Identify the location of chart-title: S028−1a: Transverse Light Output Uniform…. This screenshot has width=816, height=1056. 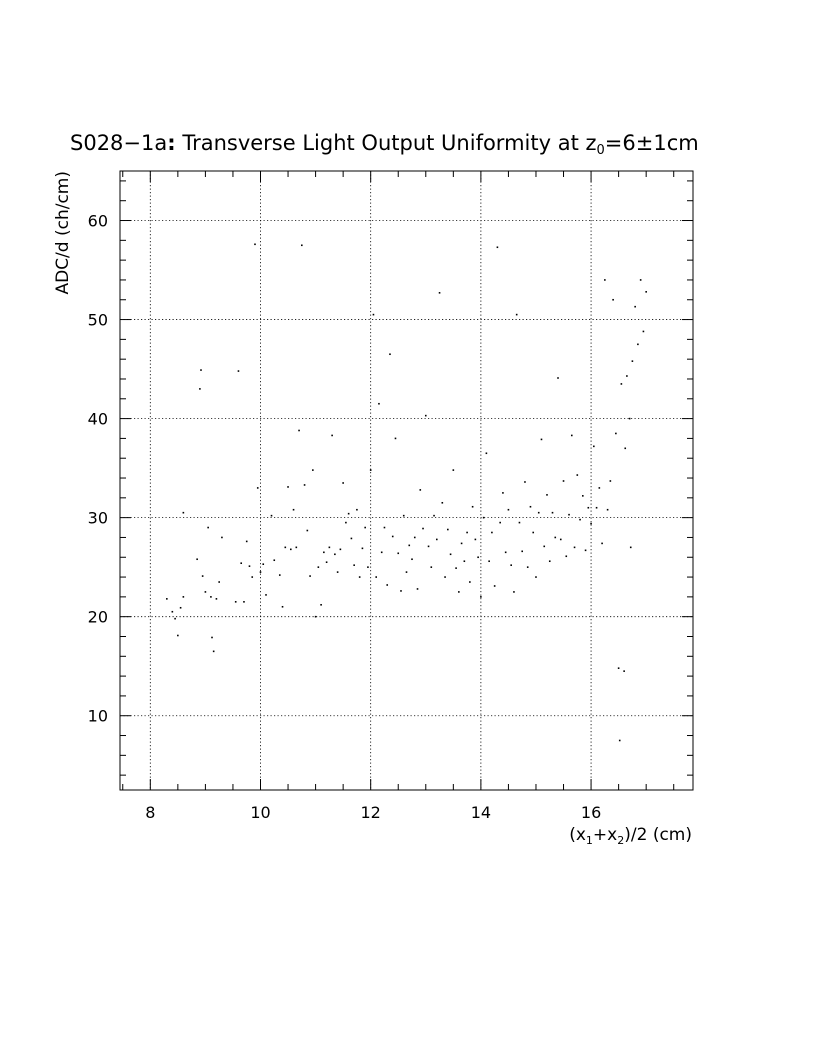
(384, 144).